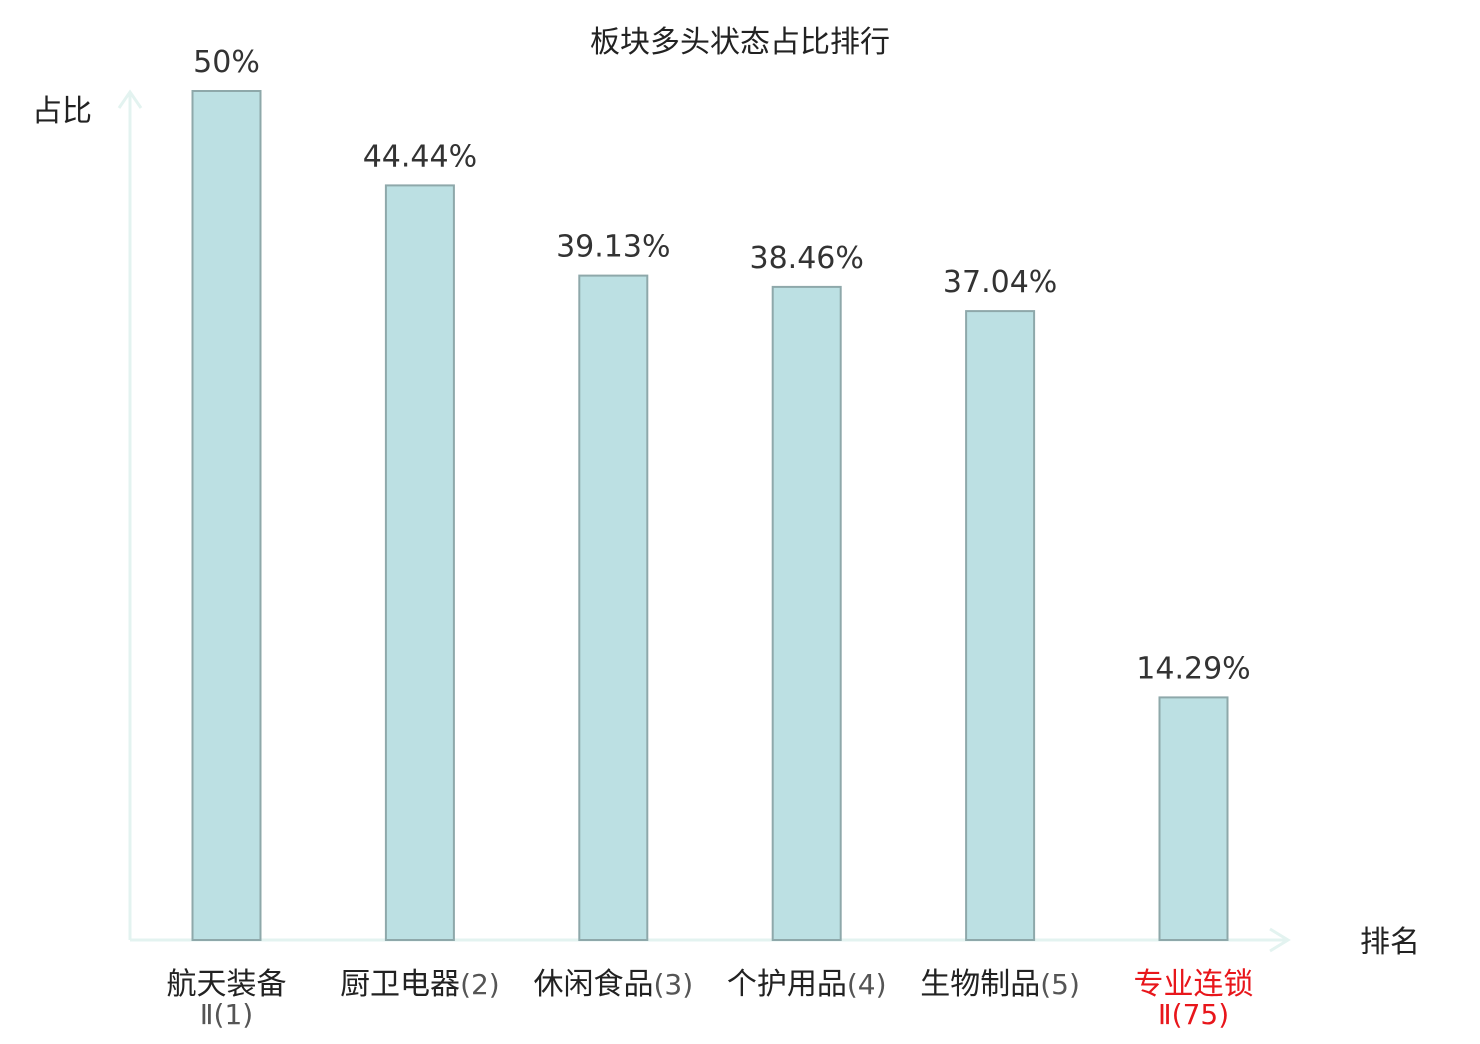 Image resolution: width=1480 pixels, height=1044 pixels. What do you see at coordinates (710, 940) in the screenshot?
I see `x-axis` at bounding box center [710, 940].